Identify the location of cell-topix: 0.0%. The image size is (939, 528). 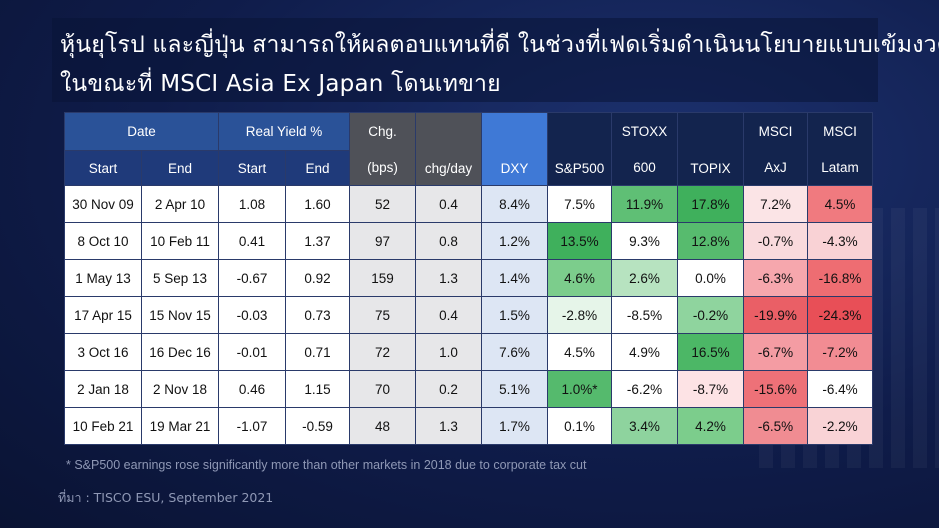
(711, 278).